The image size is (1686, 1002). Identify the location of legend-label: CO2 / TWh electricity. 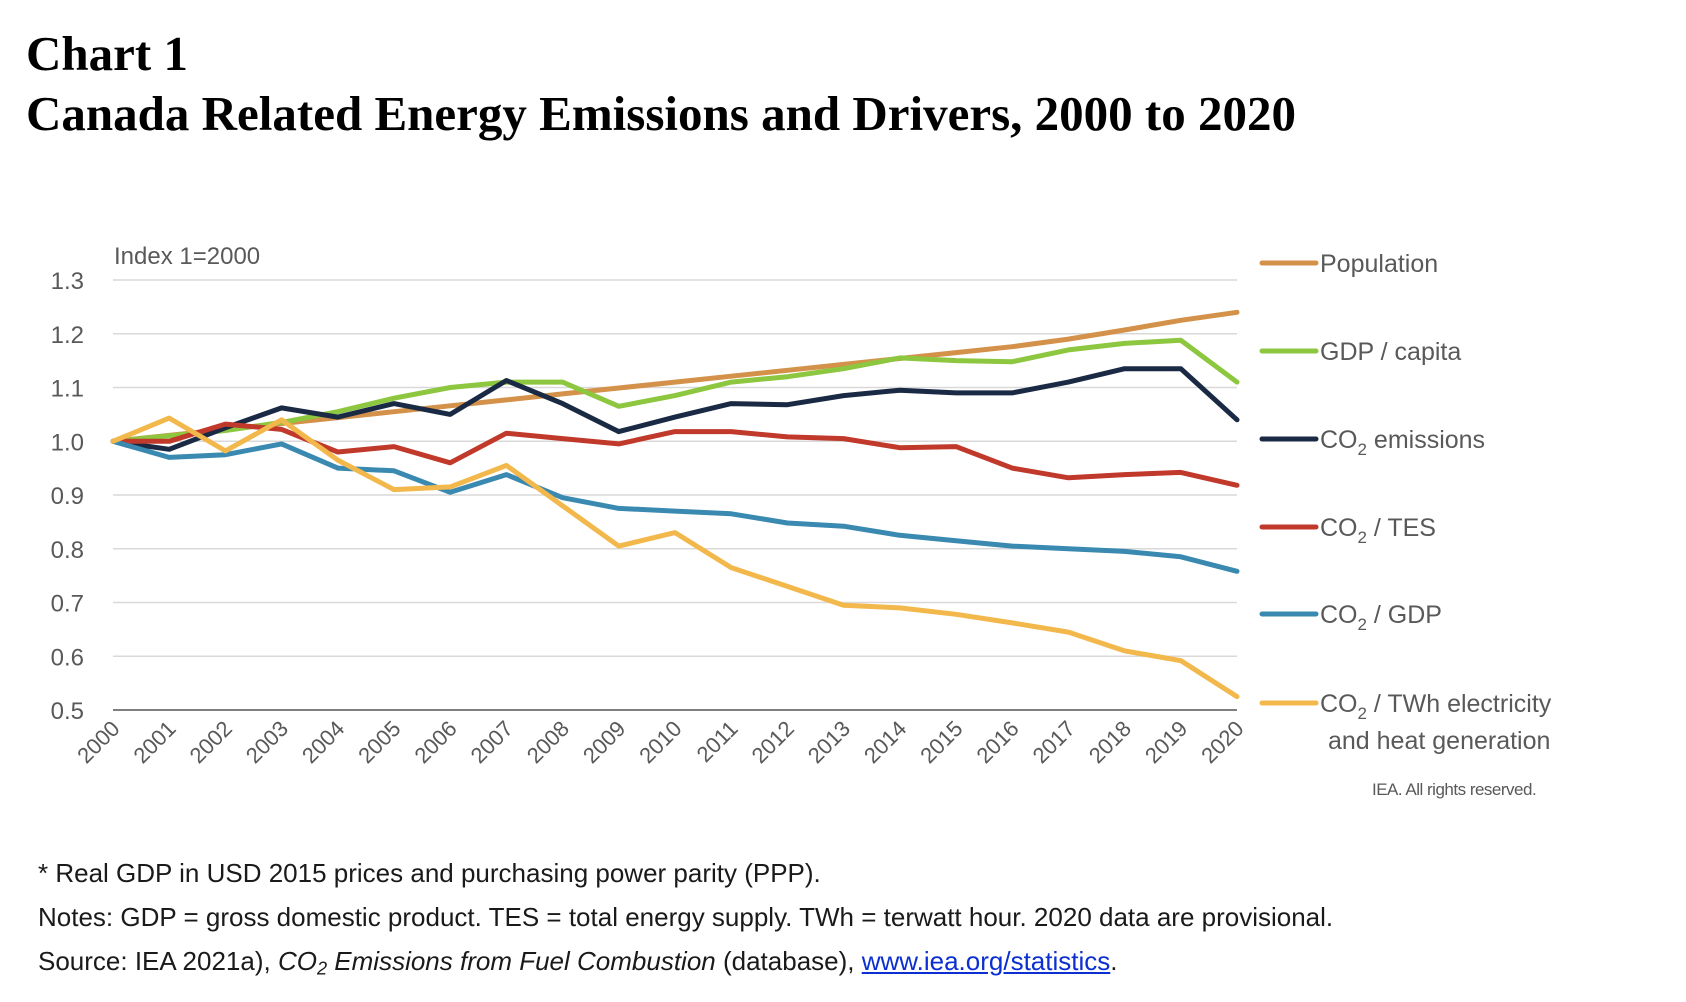
(1436, 706).